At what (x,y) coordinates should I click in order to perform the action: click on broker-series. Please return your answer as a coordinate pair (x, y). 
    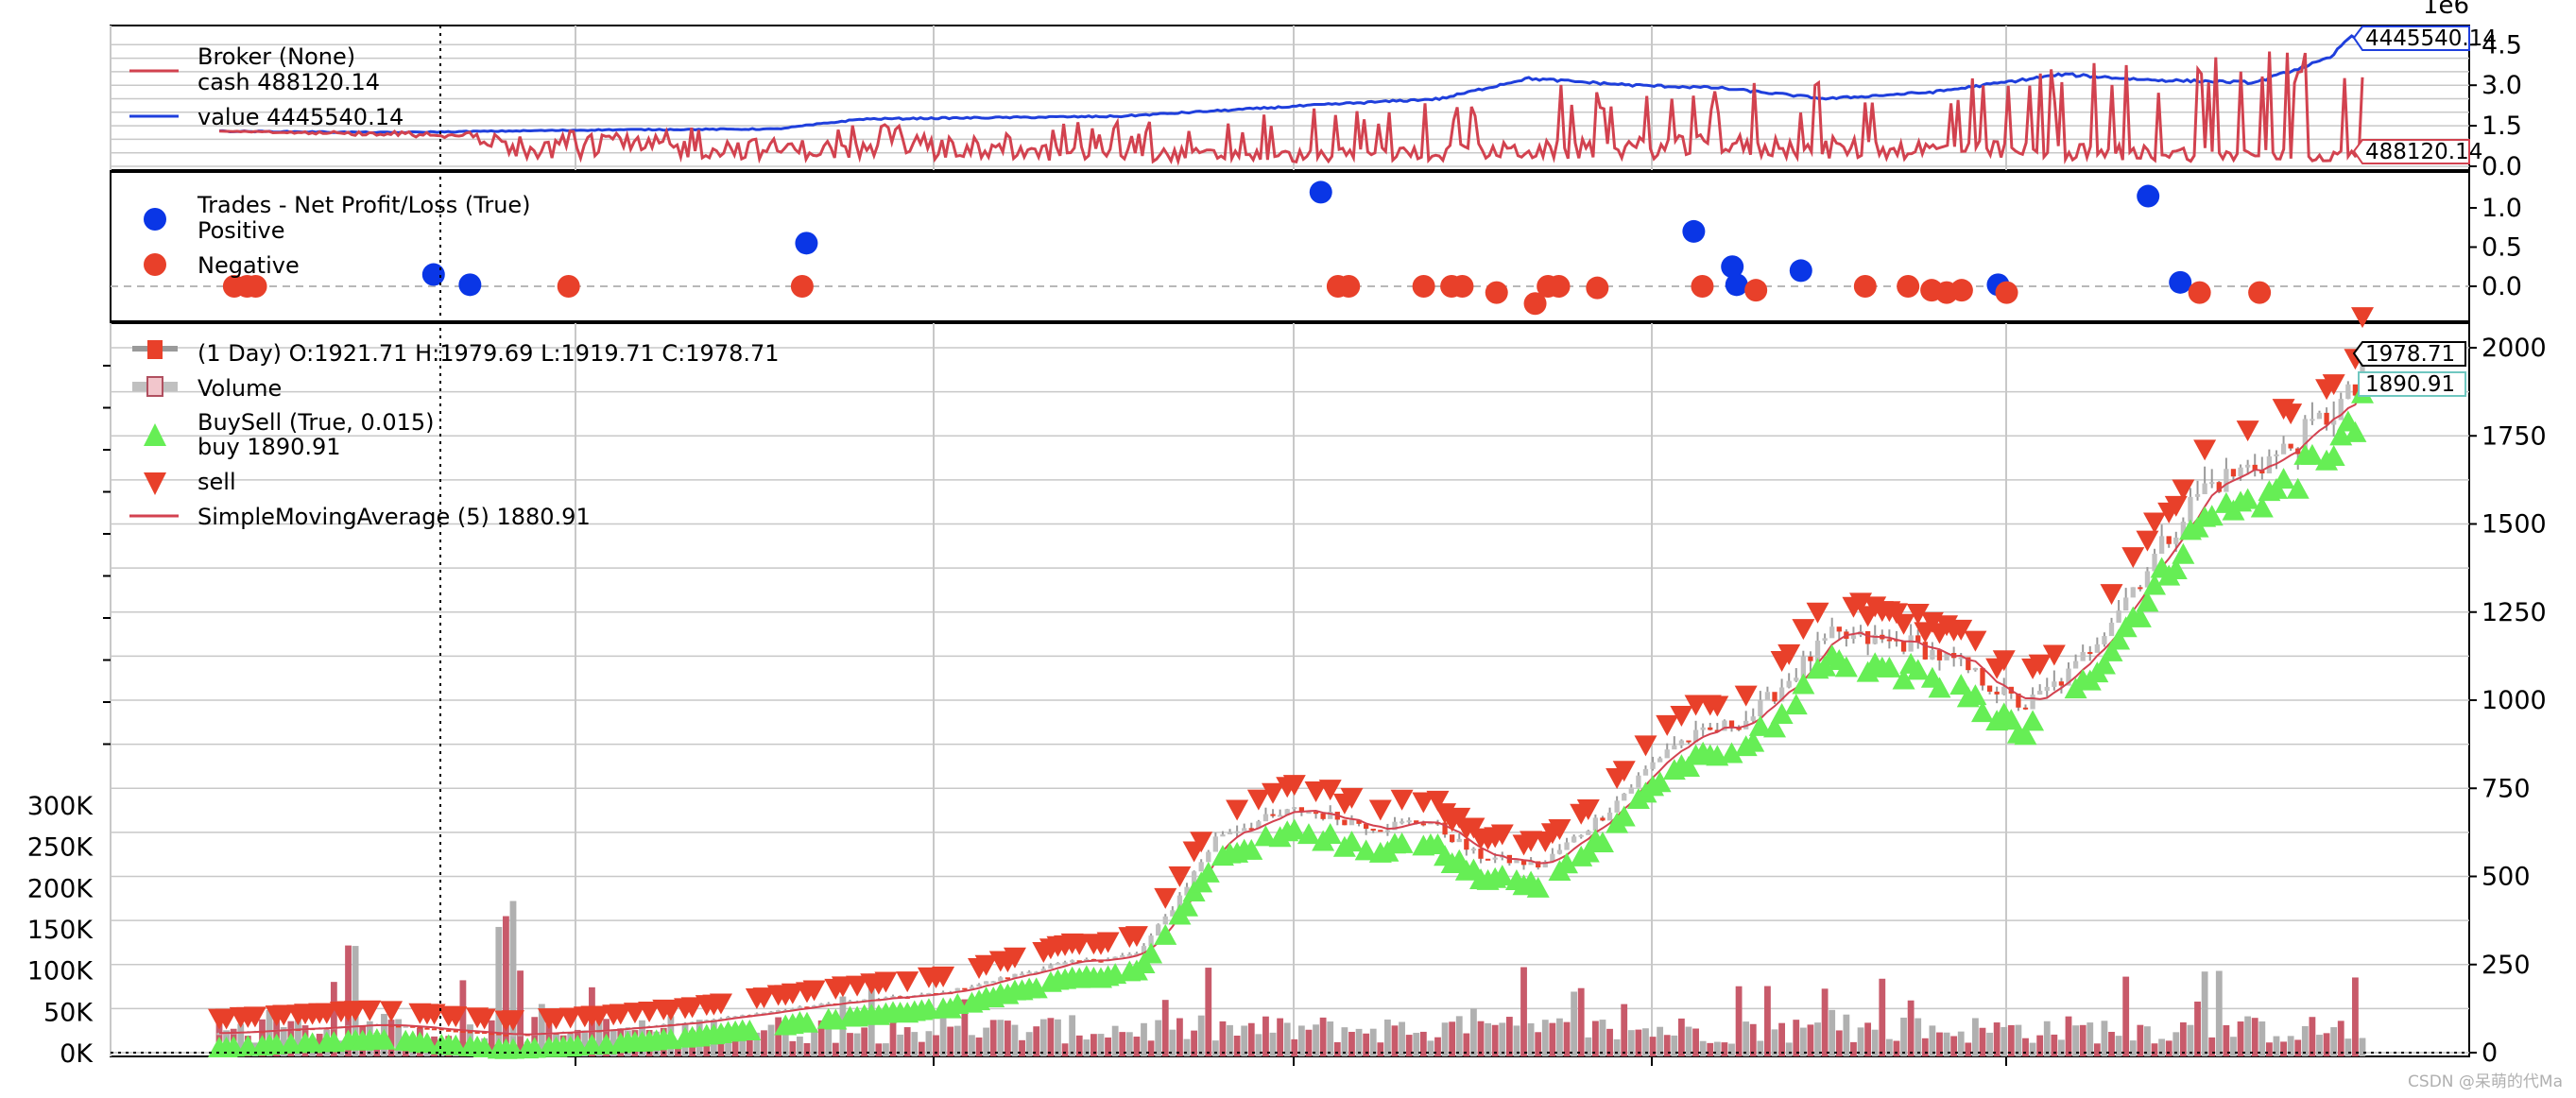
    Looking at the image, I should click on (1291, 100).